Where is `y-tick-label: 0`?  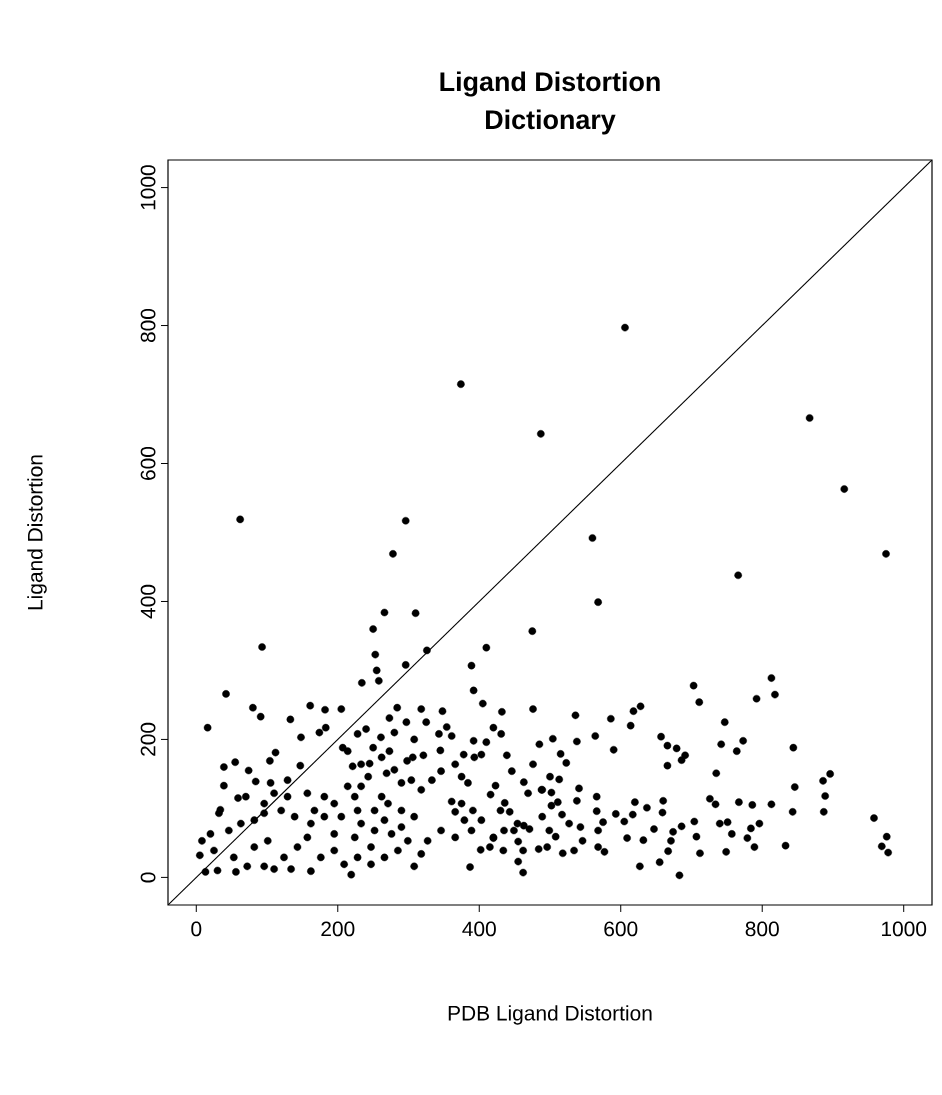
y-tick-label: 0 is located at coordinates (148, 877).